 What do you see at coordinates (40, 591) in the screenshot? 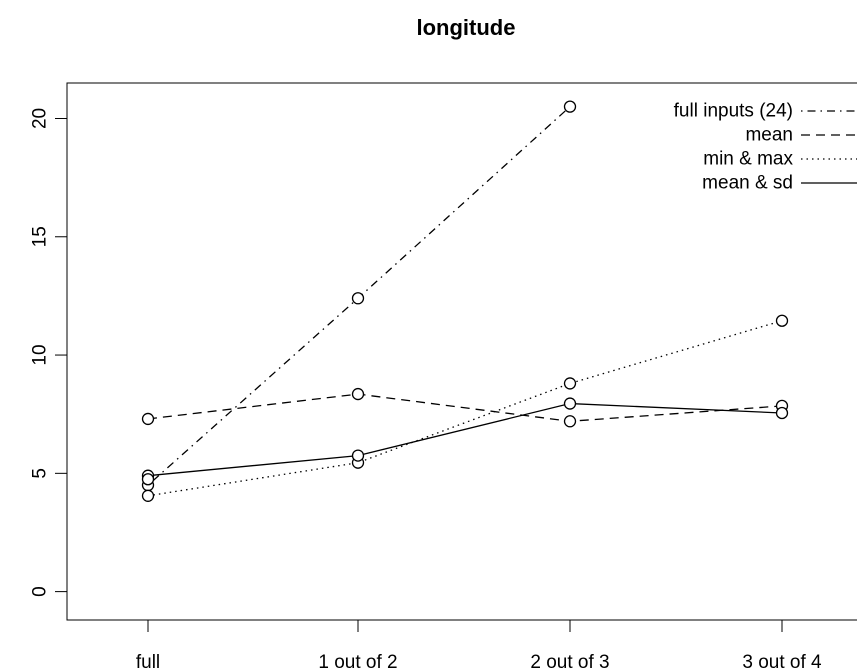
I see `y-tick-label: 0` at bounding box center [40, 591].